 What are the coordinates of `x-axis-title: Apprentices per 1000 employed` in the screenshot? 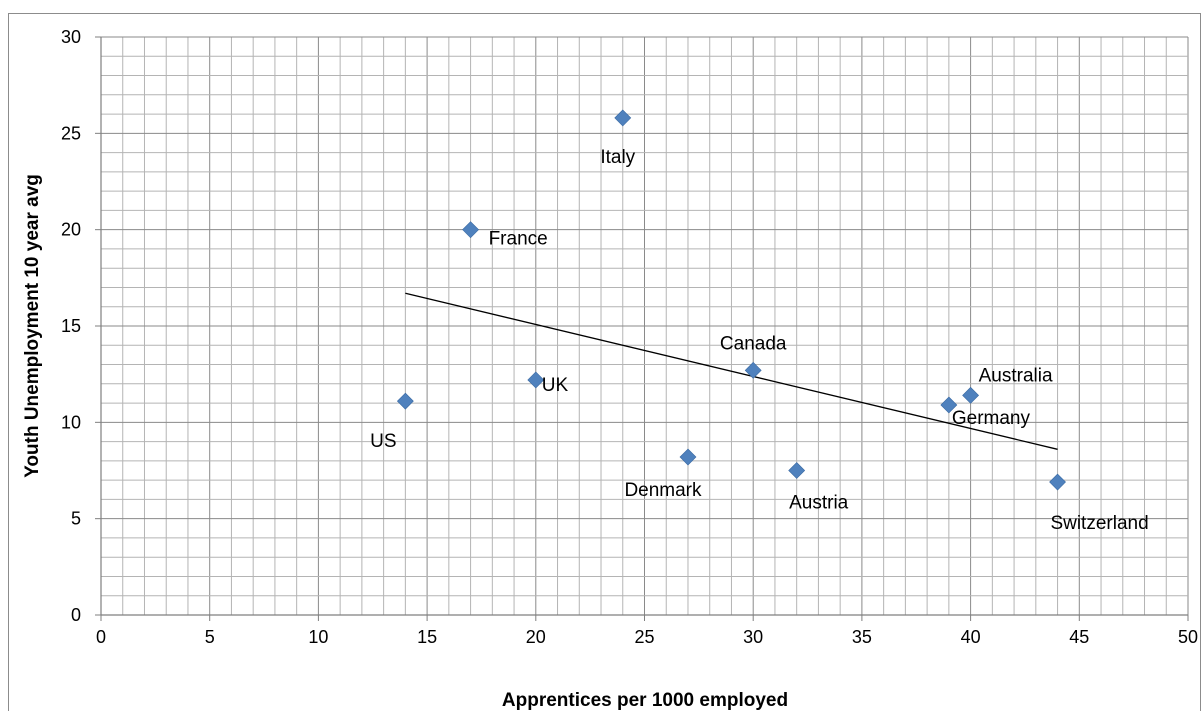 It's located at (645, 700).